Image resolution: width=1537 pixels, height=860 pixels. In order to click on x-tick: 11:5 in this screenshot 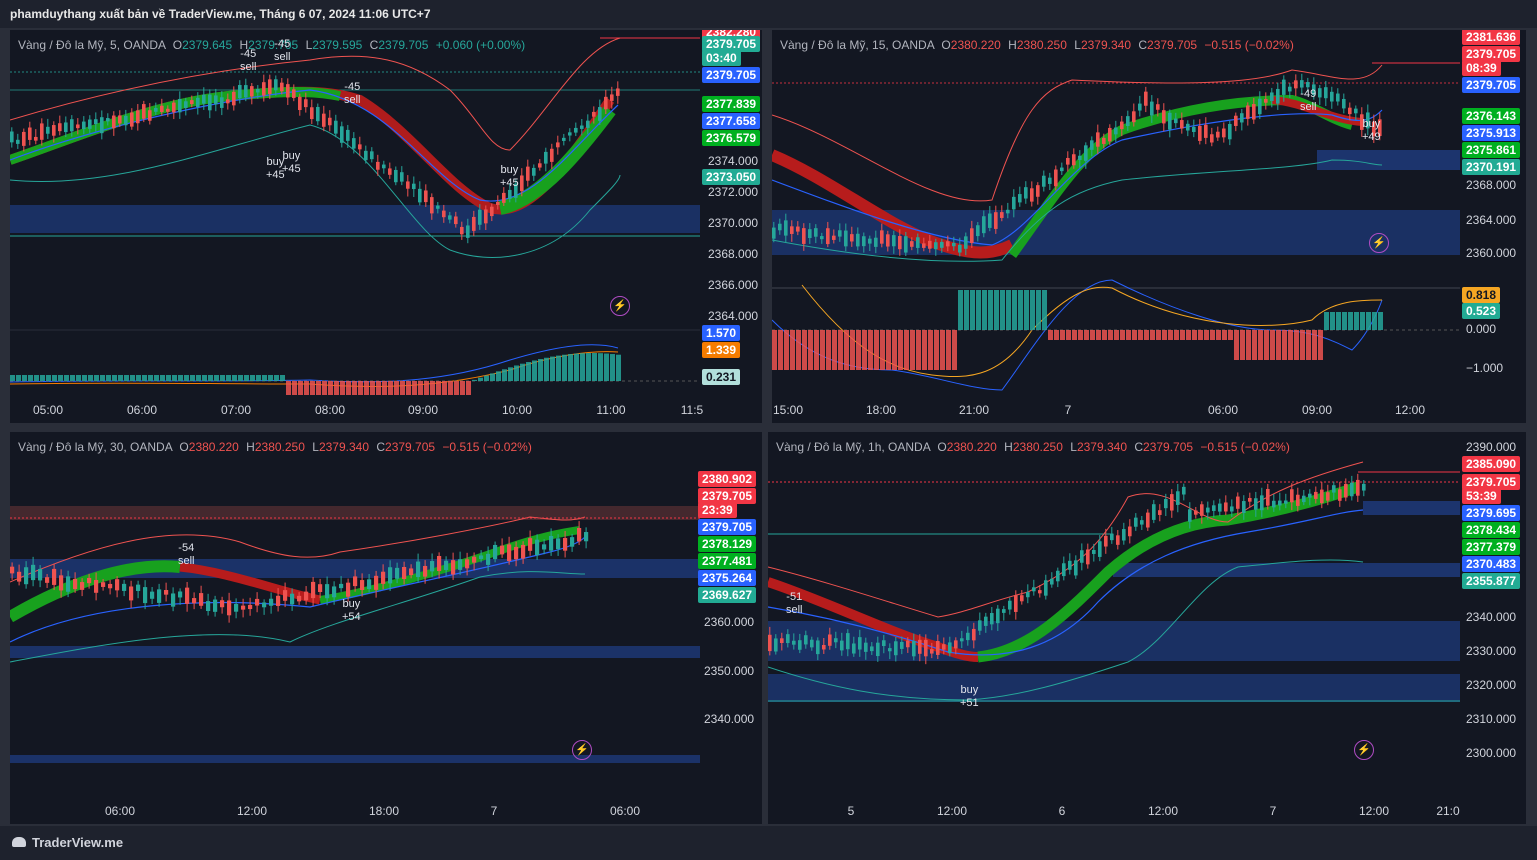, I will do `click(692, 410)`.